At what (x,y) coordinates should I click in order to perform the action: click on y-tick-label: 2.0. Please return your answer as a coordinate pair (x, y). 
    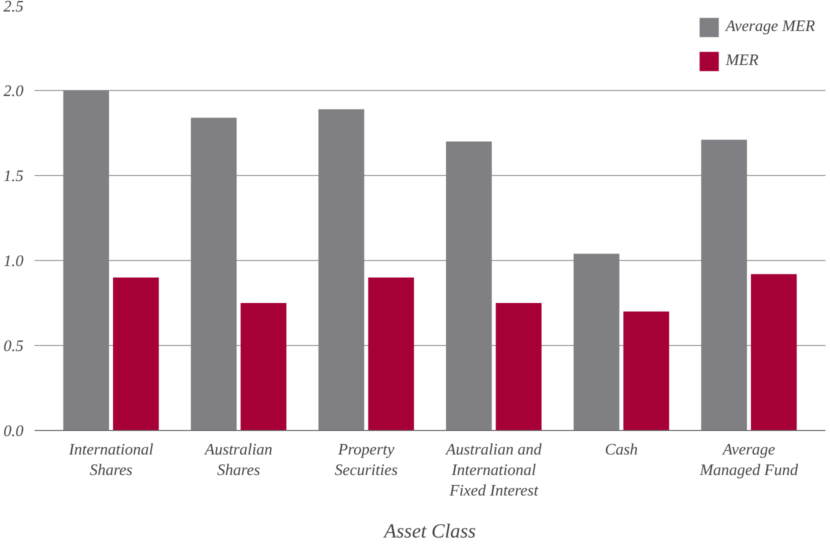
    Looking at the image, I should click on (14, 91).